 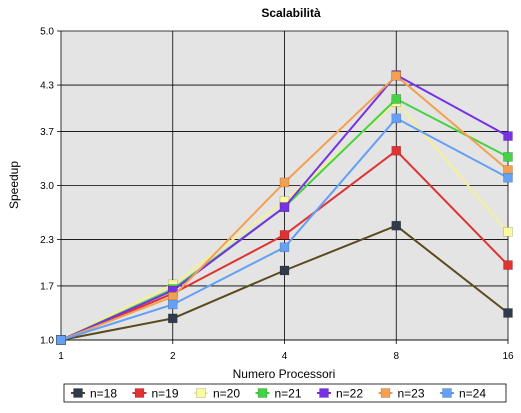 What do you see at coordinates (396, 356) in the screenshot?
I see `x-tick-label: 8` at bounding box center [396, 356].